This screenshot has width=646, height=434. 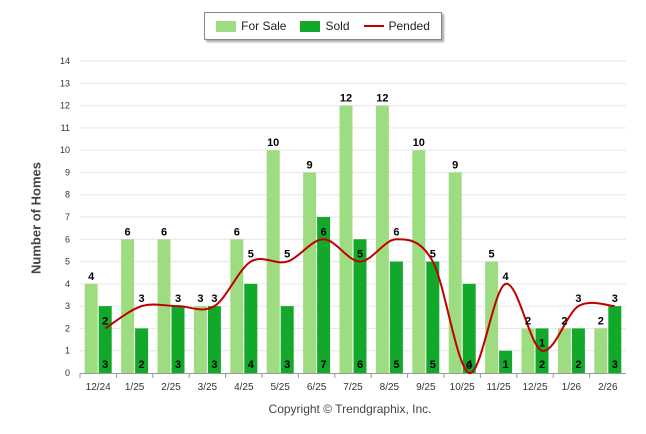 I want to click on label-pended: 1, so click(x=542, y=344).